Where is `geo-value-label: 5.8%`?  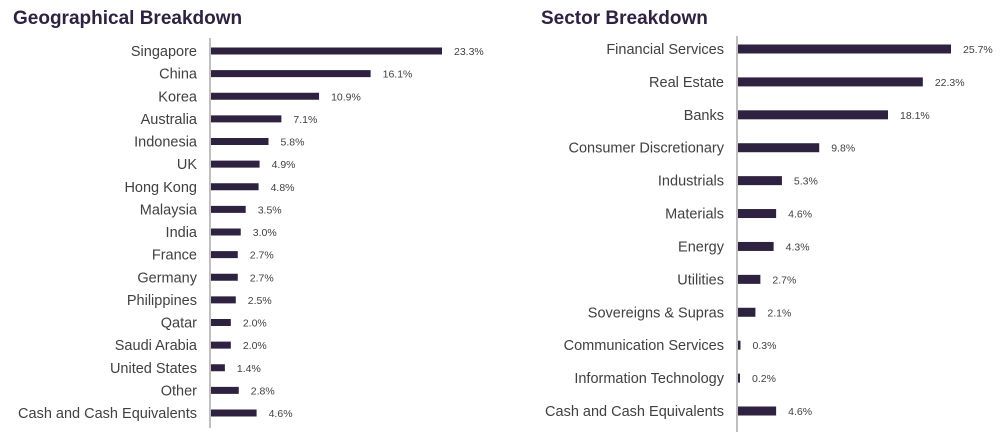 geo-value-label: 5.8% is located at coordinates (293, 143).